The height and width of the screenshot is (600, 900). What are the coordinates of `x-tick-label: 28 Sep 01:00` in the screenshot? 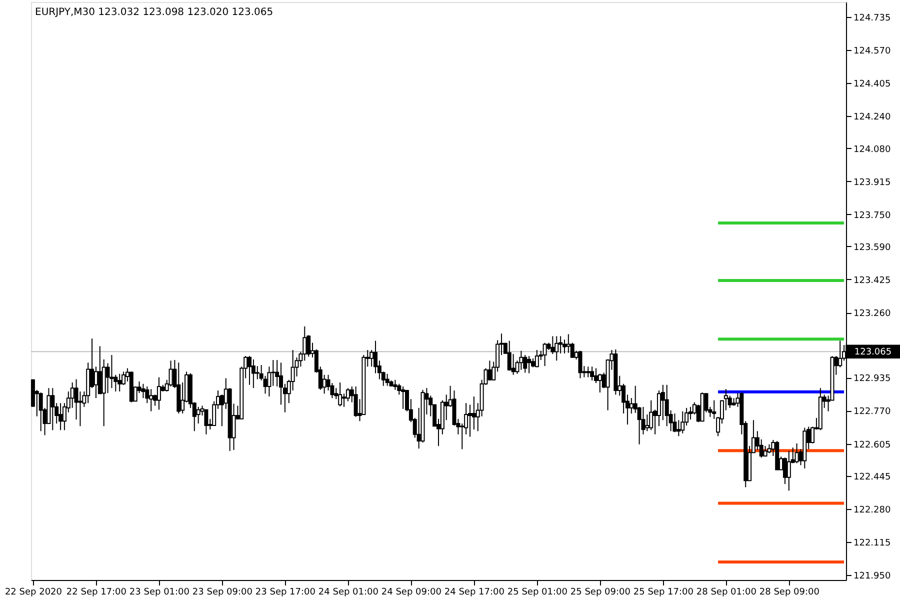 It's located at (726, 593).